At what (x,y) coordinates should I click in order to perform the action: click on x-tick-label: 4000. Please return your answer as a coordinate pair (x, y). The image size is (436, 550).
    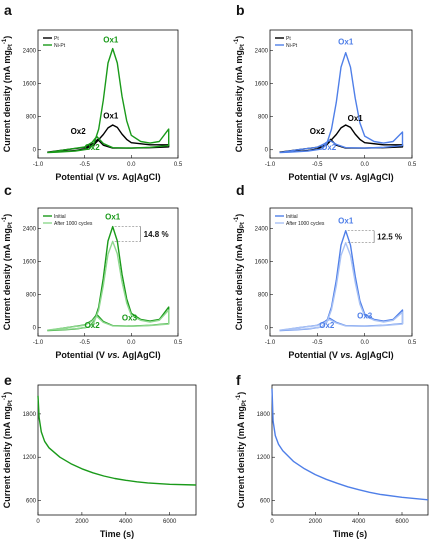
    Looking at the image, I should click on (126, 522).